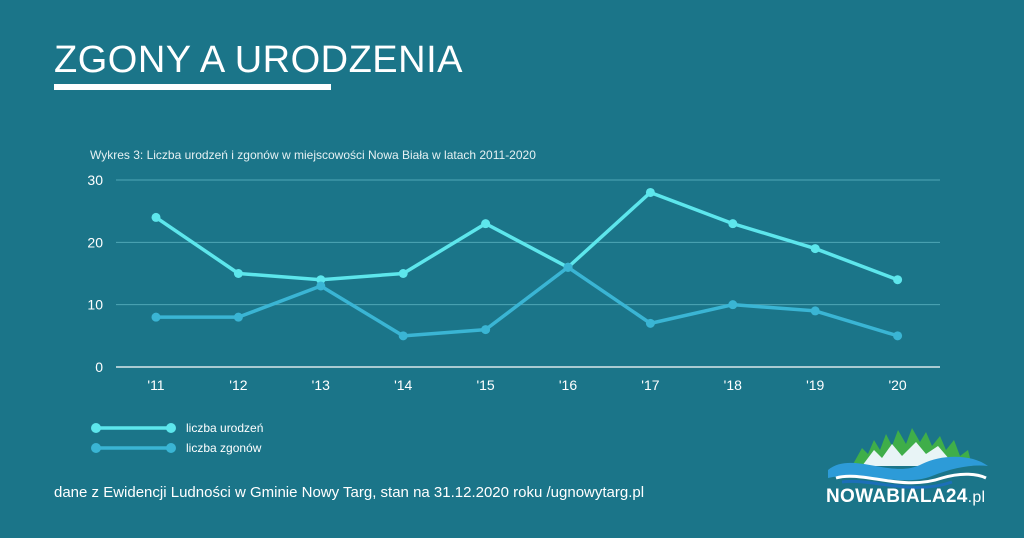 The height and width of the screenshot is (538, 1024). I want to click on x-tick-label: '11, so click(155, 385).